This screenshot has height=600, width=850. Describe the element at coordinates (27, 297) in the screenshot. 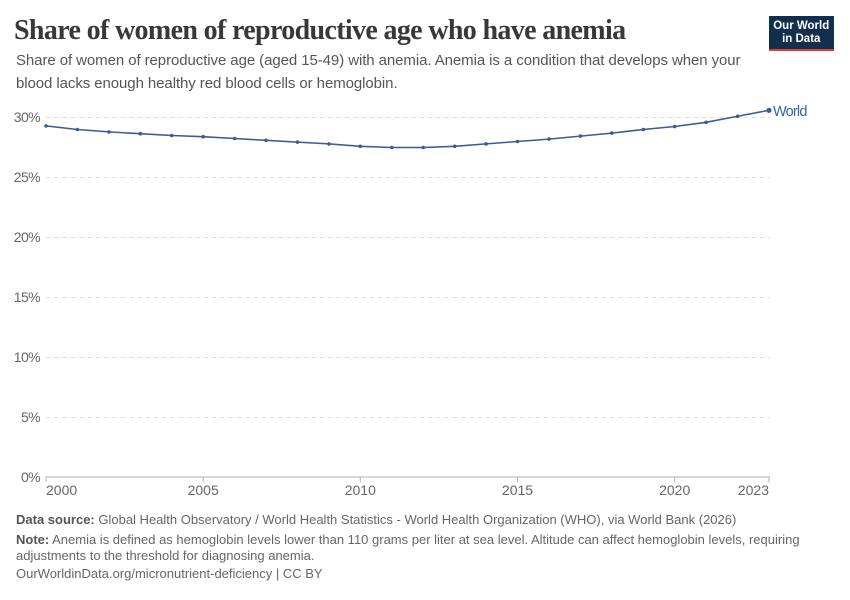

I see `svg-text: 15%` at that location.